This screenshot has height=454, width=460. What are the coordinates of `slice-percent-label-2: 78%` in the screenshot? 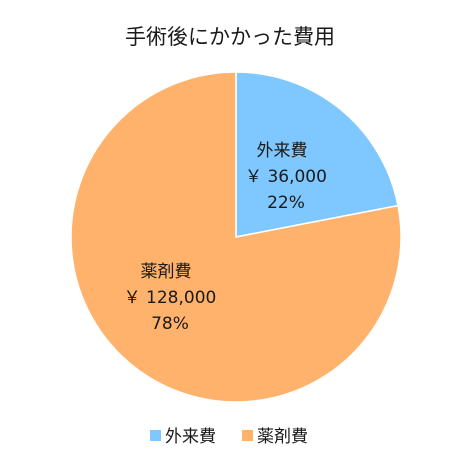 It's located at (170, 324).